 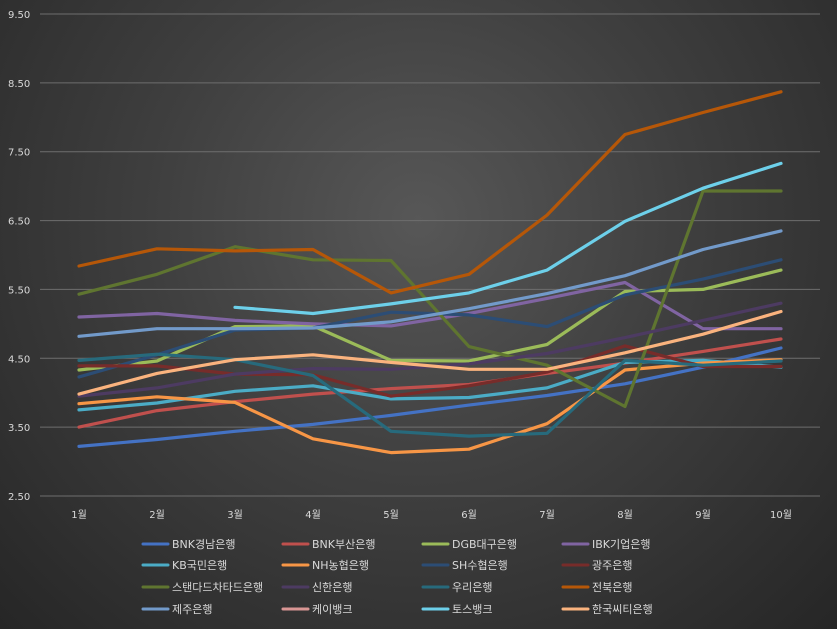 What do you see at coordinates (19, 359) in the screenshot?
I see `y-tick-label: 4.50` at bounding box center [19, 359].